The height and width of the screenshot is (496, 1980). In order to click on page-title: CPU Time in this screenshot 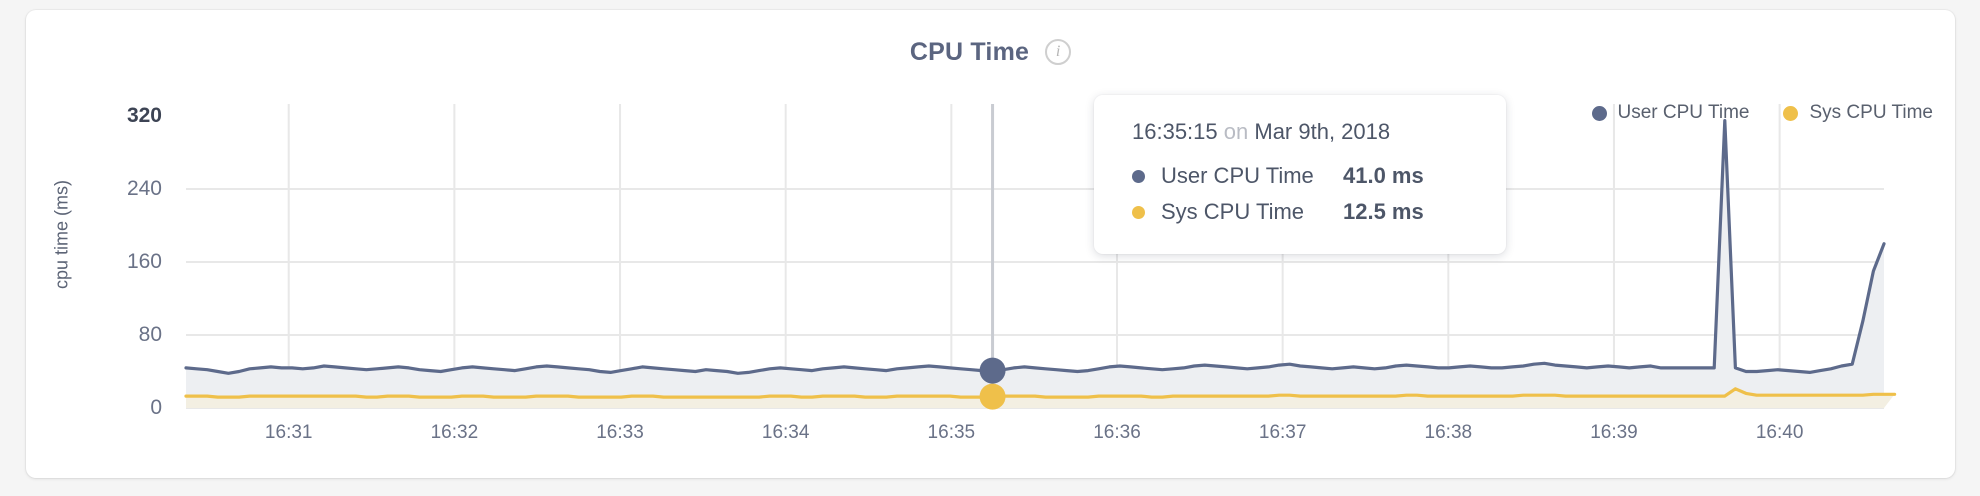, I will do `click(969, 51)`.